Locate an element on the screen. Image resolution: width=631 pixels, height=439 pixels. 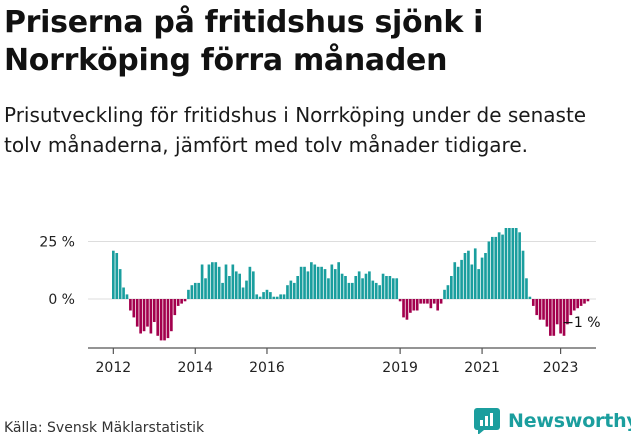
x-tick-label: 2016 is located at coordinates (267, 368).